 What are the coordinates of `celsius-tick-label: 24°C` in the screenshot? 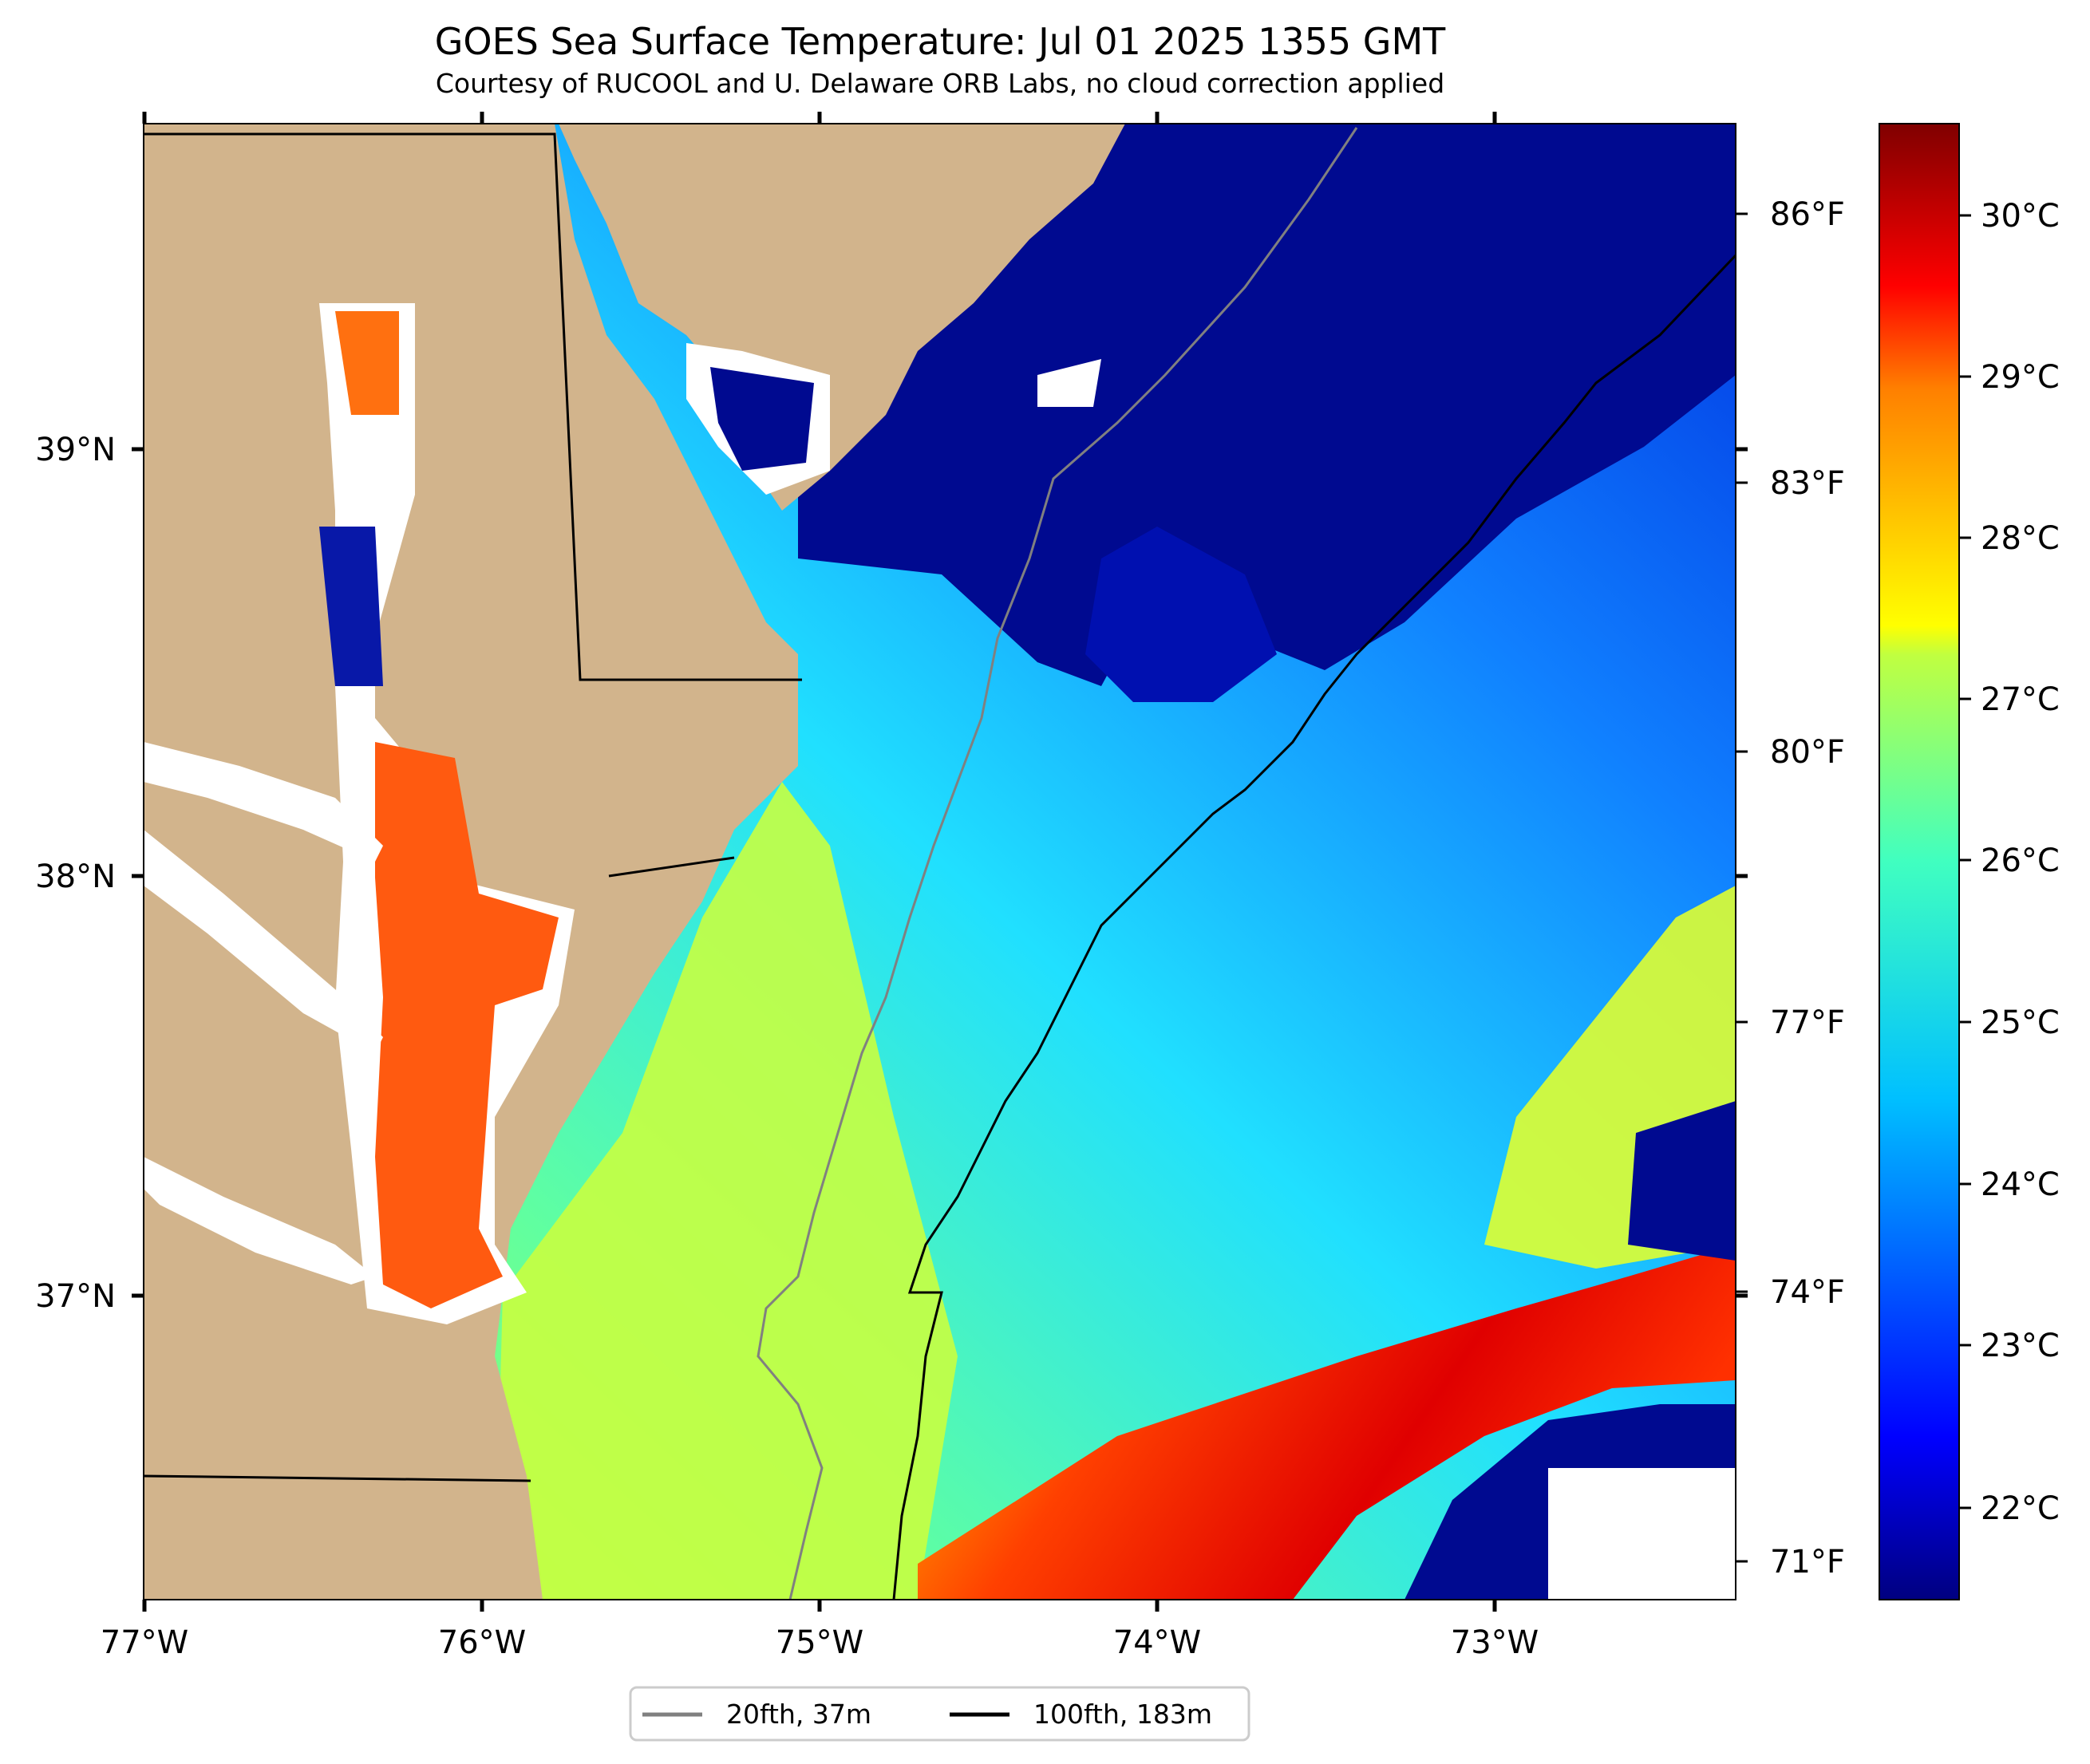 It's located at (2020, 1184).